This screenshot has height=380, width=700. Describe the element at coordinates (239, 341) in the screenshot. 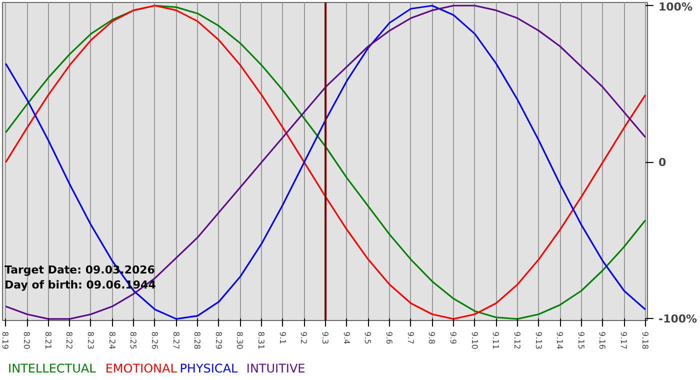

I see `x-tick-label: 8.30` at that location.